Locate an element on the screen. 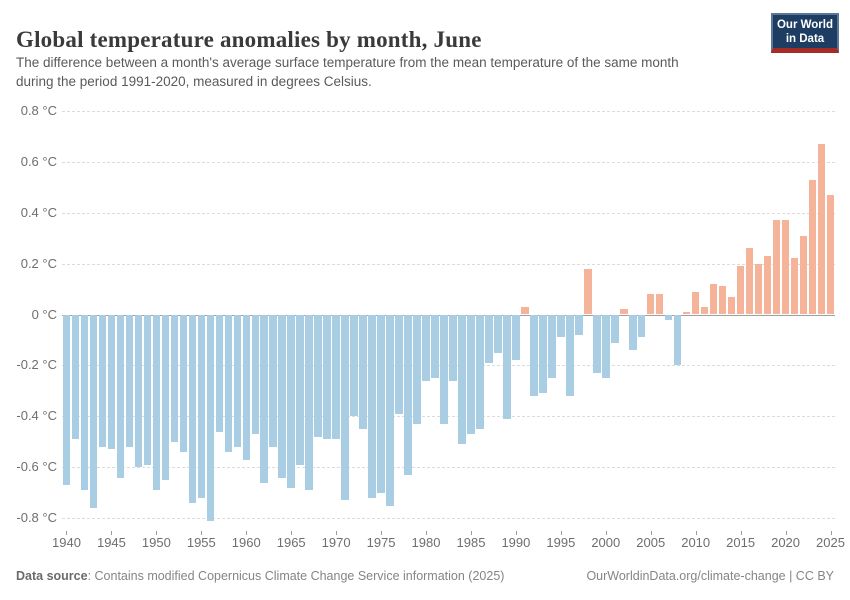  bar-2003 is located at coordinates (633, 332).